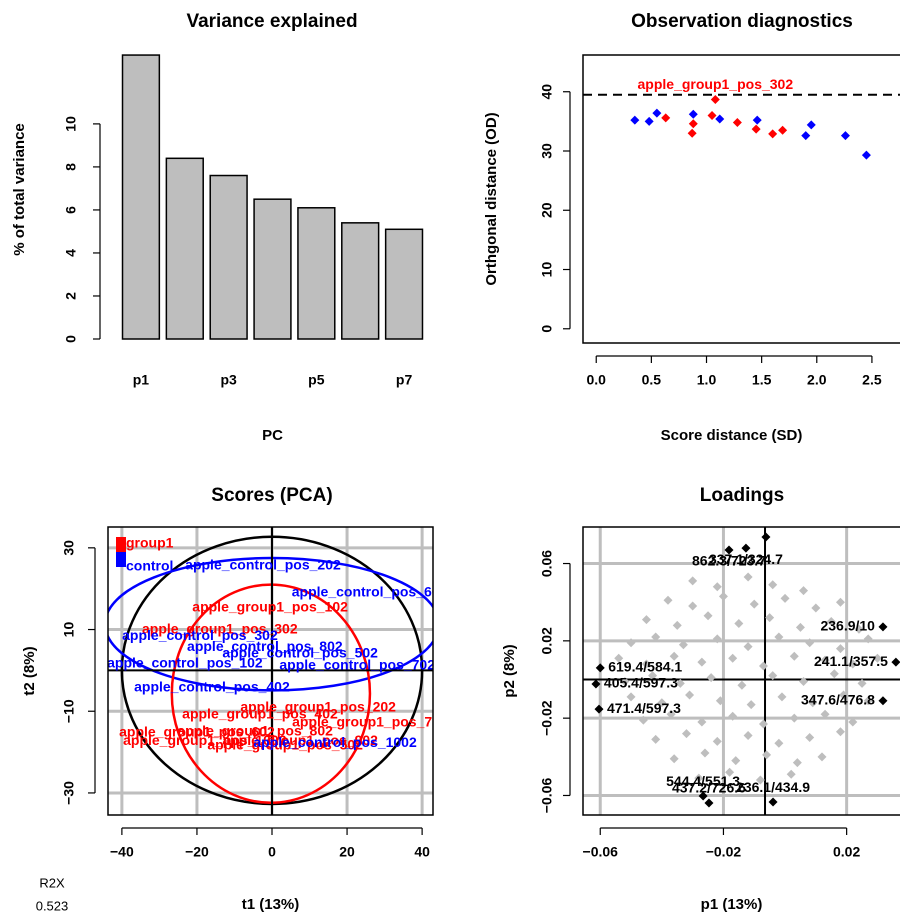  What do you see at coordinates (547, 210) in the screenshot?
I see `y-tick-label: 20` at bounding box center [547, 210].